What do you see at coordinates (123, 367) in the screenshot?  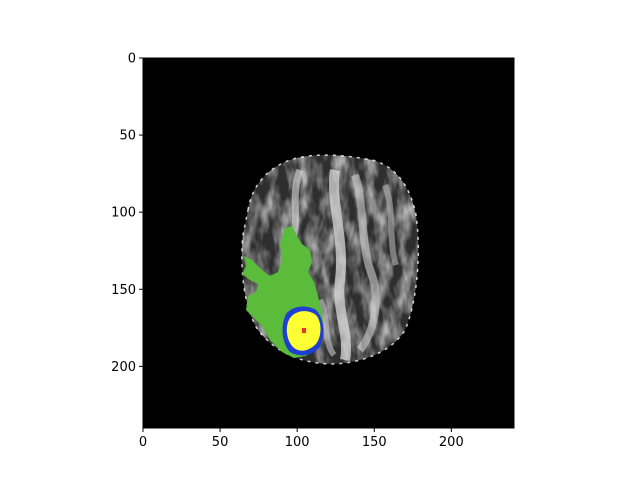 I see `y-tick-label: 200` at bounding box center [123, 367].